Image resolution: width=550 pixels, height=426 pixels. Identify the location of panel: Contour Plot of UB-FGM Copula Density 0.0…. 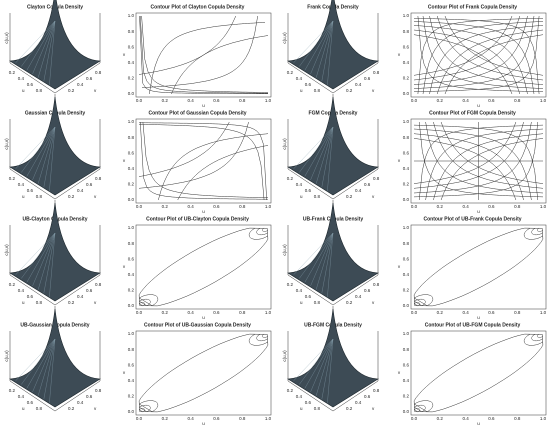
(472, 374).